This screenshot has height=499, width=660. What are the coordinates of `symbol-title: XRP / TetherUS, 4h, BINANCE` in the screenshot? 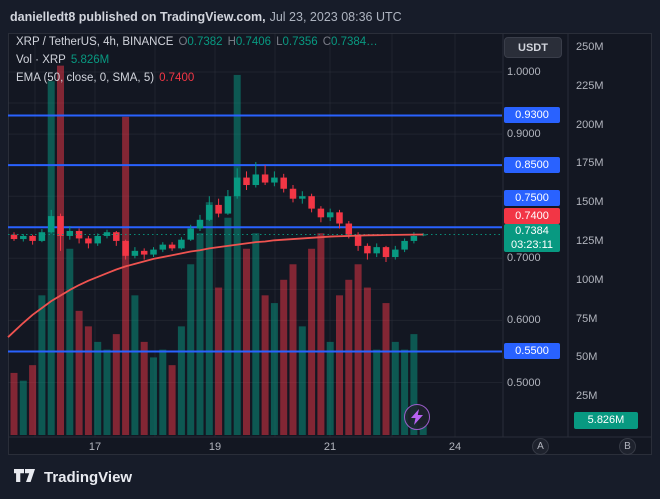 It's located at (95, 42).